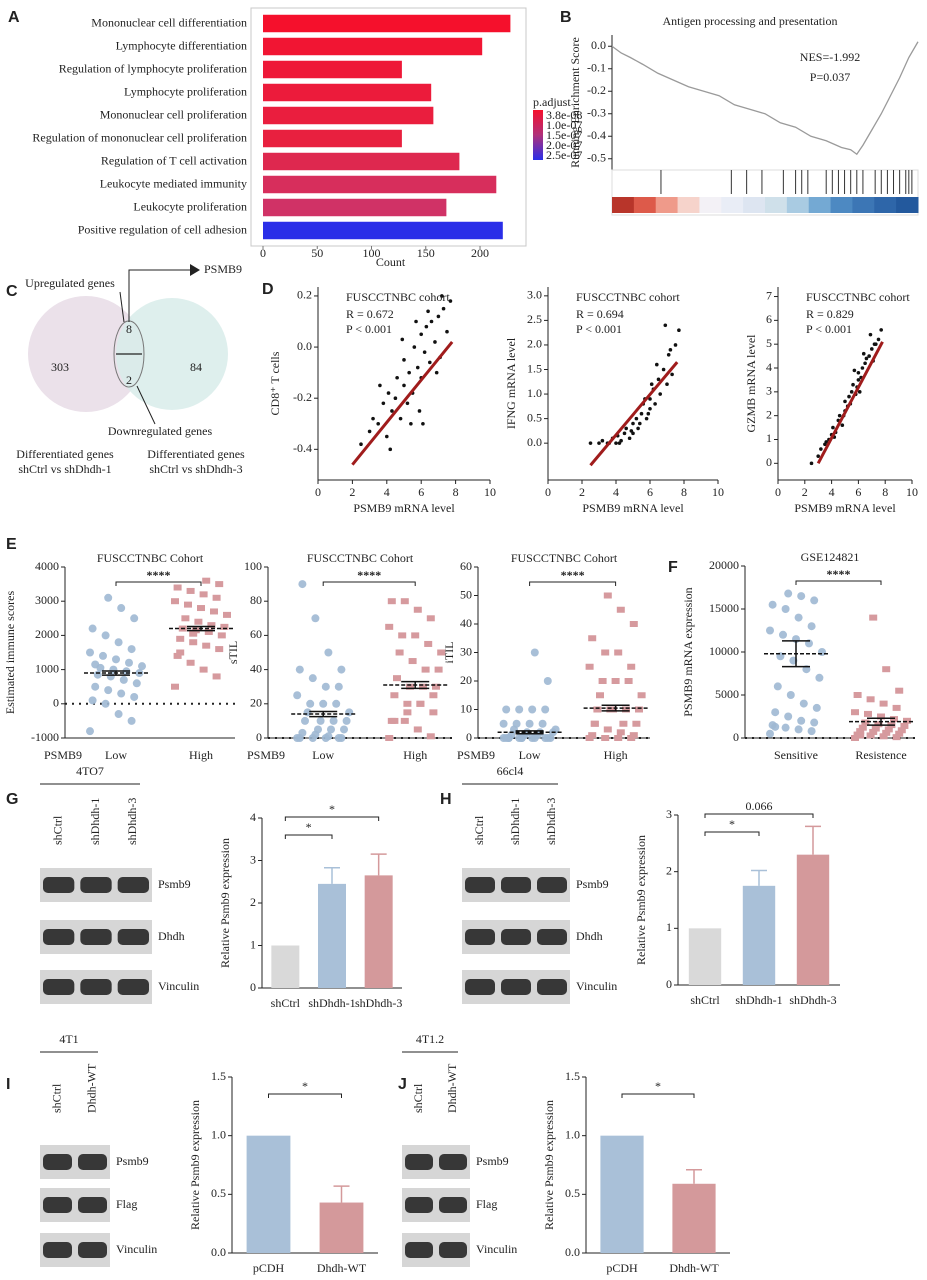  What do you see at coordinates (466, 651) in the screenshot?
I see `y-tick-label: 30` at bounding box center [466, 651].